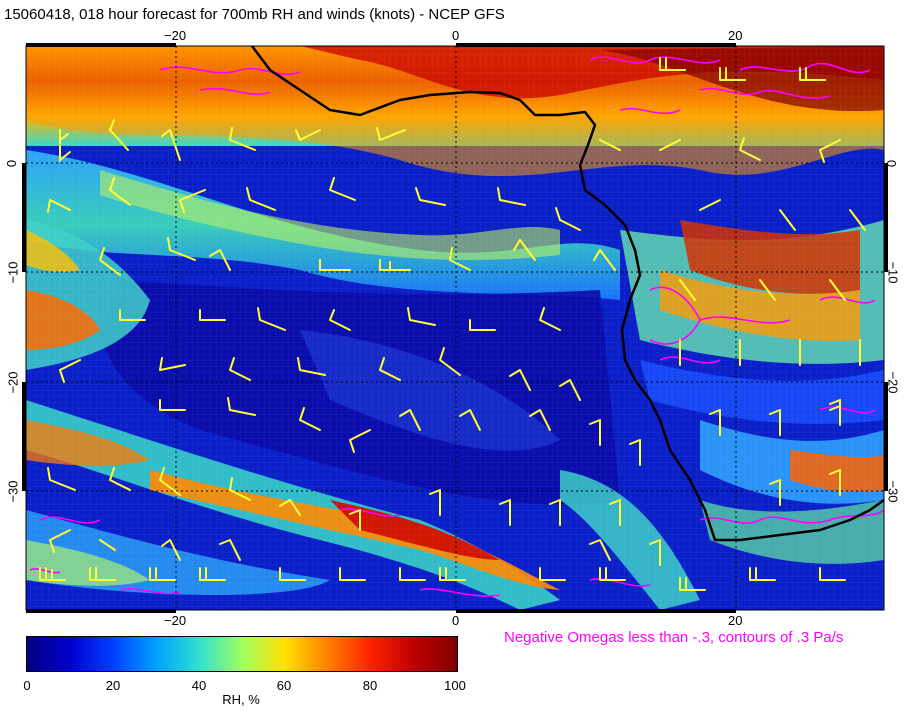 The image size is (906, 714). I want to click on colorbar-tick: 0, so click(27, 685).